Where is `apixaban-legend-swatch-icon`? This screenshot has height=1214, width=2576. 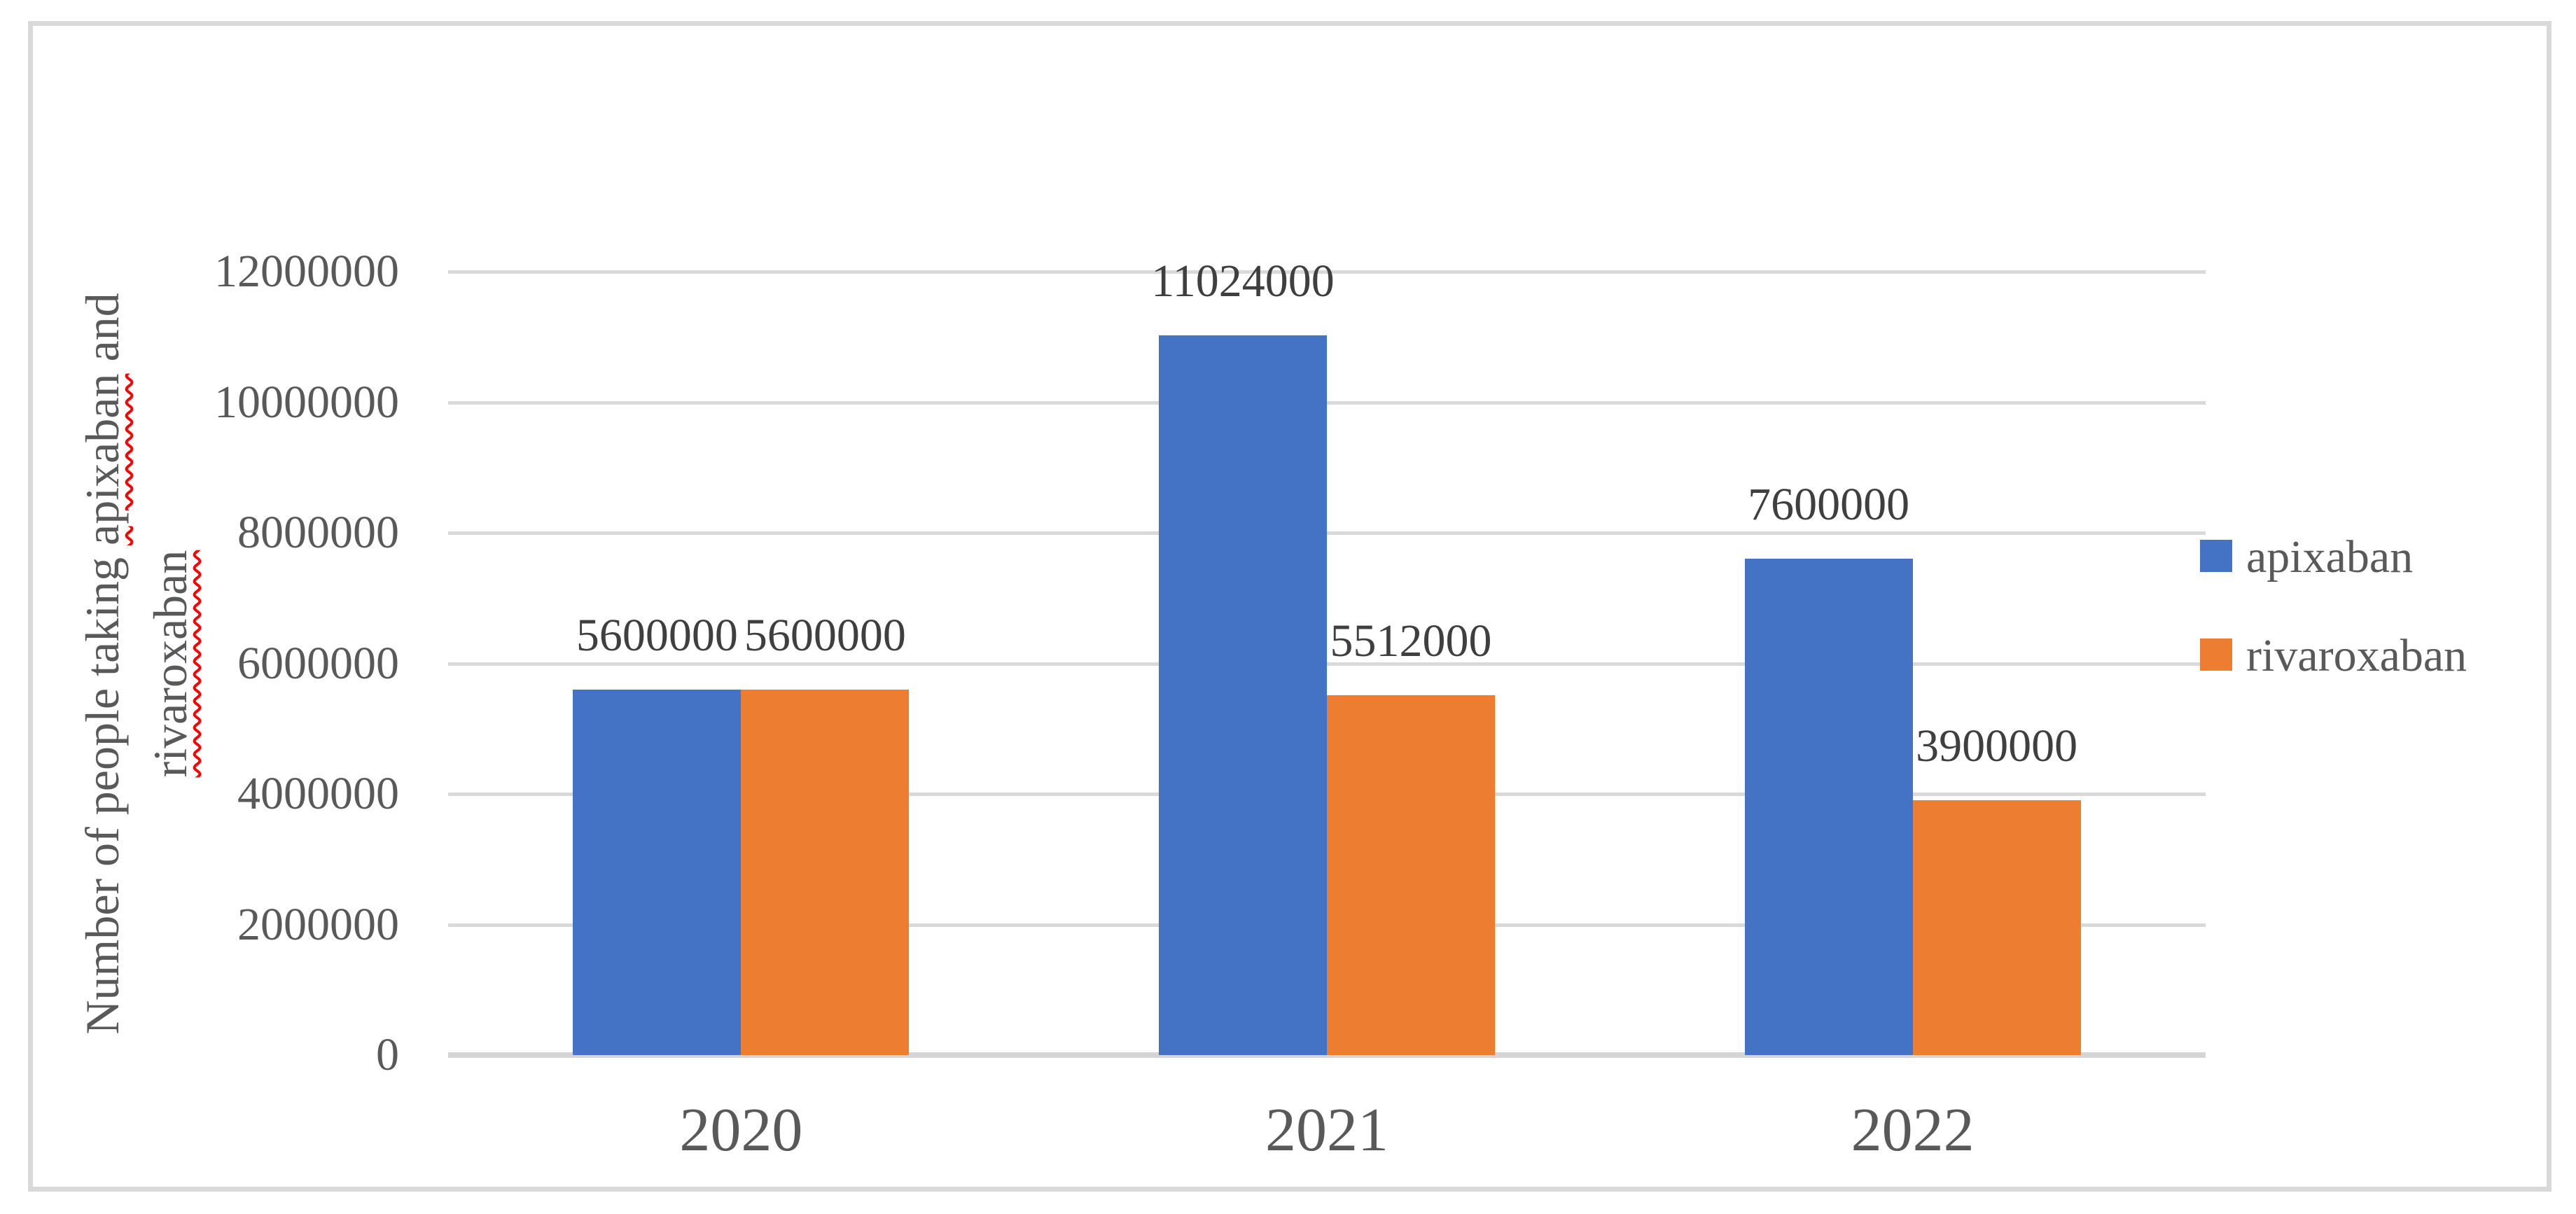 apixaban-legend-swatch-icon is located at coordinates (2216, 556).